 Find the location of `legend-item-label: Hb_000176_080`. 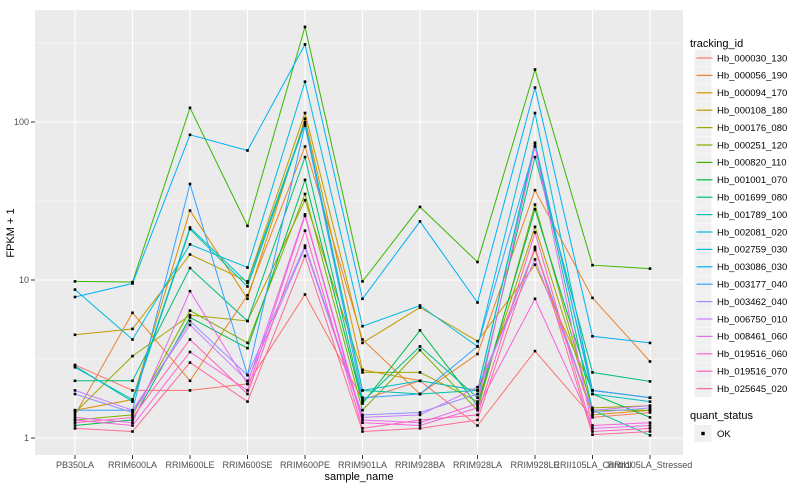

legend-item-label: Hb_000176_080 is located at coordinates (752, 128).